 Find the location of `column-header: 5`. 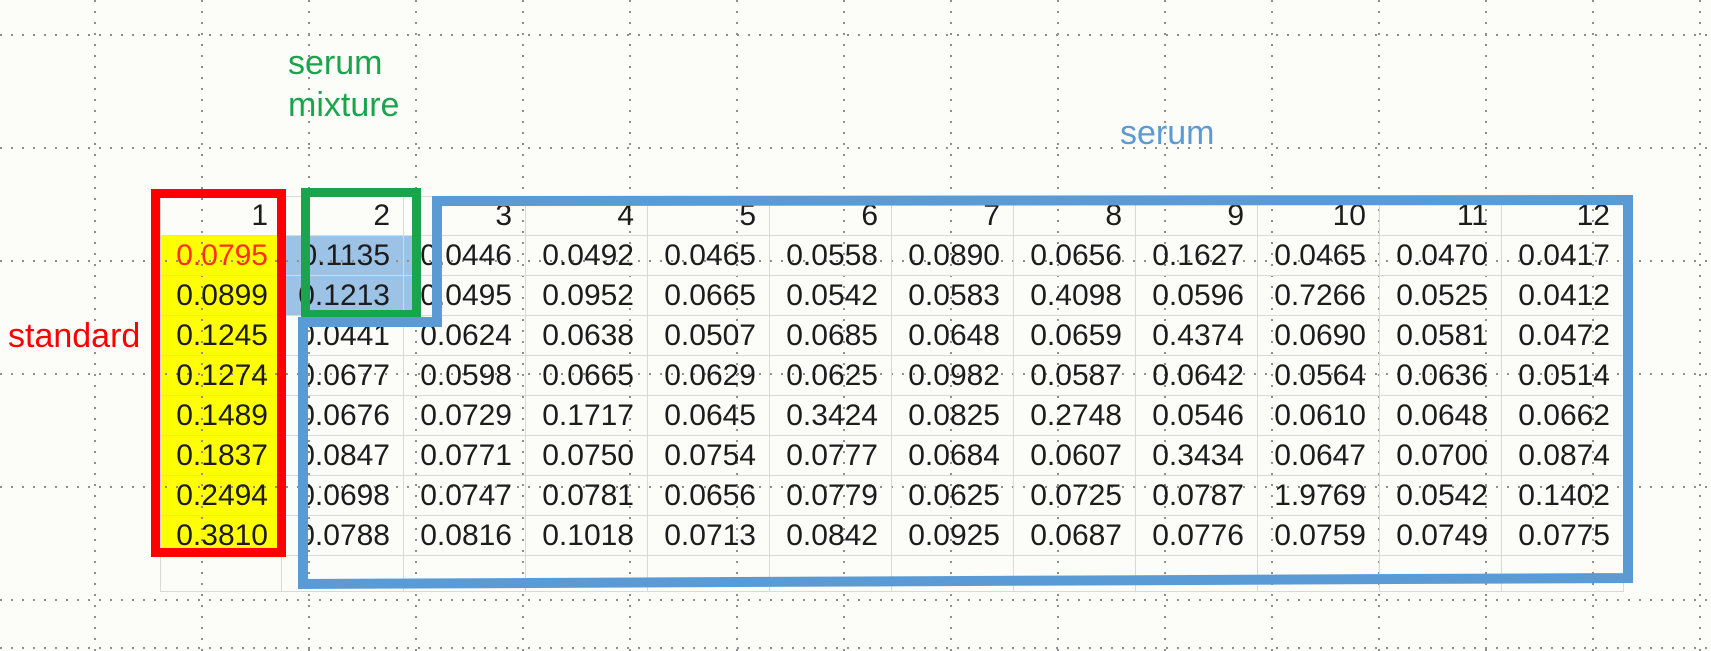

column-header: 5 is located at coordinates (709, 216).